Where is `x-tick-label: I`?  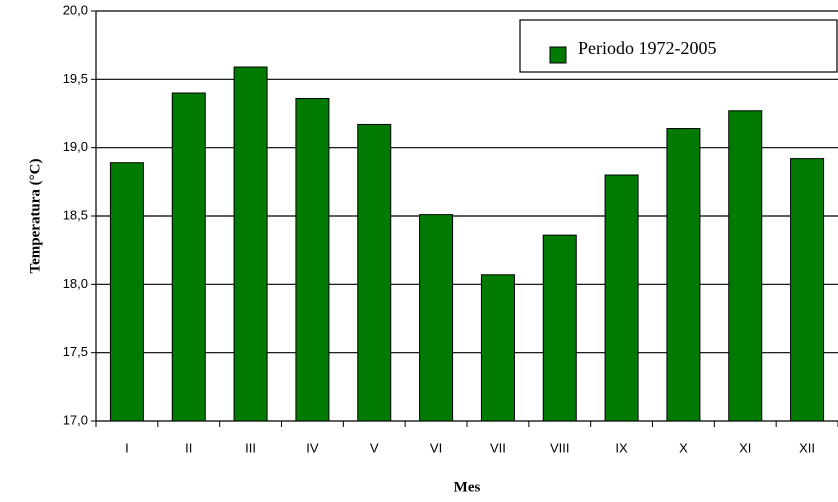 x-tick-label: I is located at coordinates (127, 447).